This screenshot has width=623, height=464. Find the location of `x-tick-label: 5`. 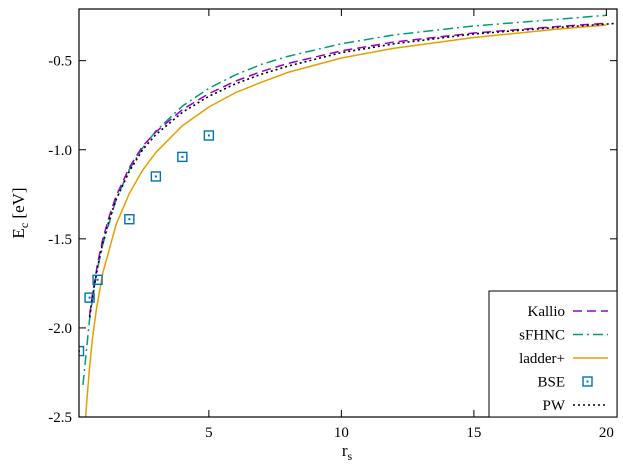

x-tick-label: 5 is located at coordinates (209, 433).